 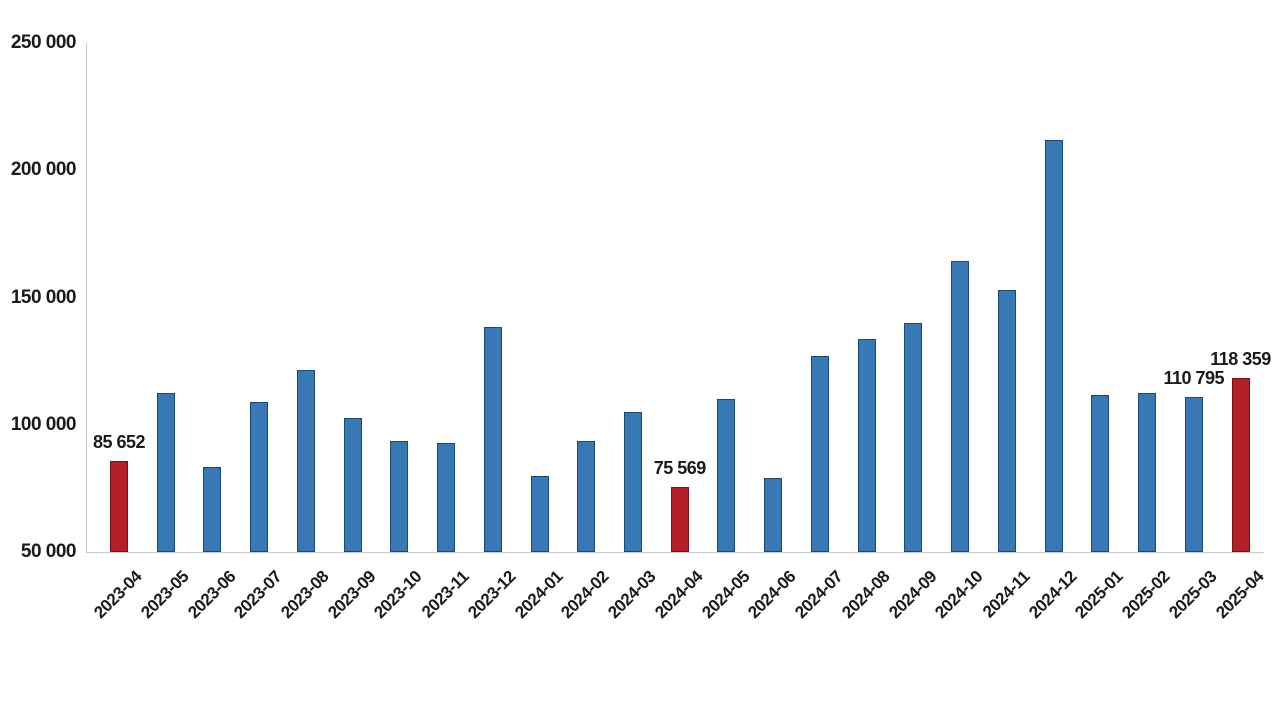 I want to click on data-label-2023-04: 85 652, so click(x=119, y=442).